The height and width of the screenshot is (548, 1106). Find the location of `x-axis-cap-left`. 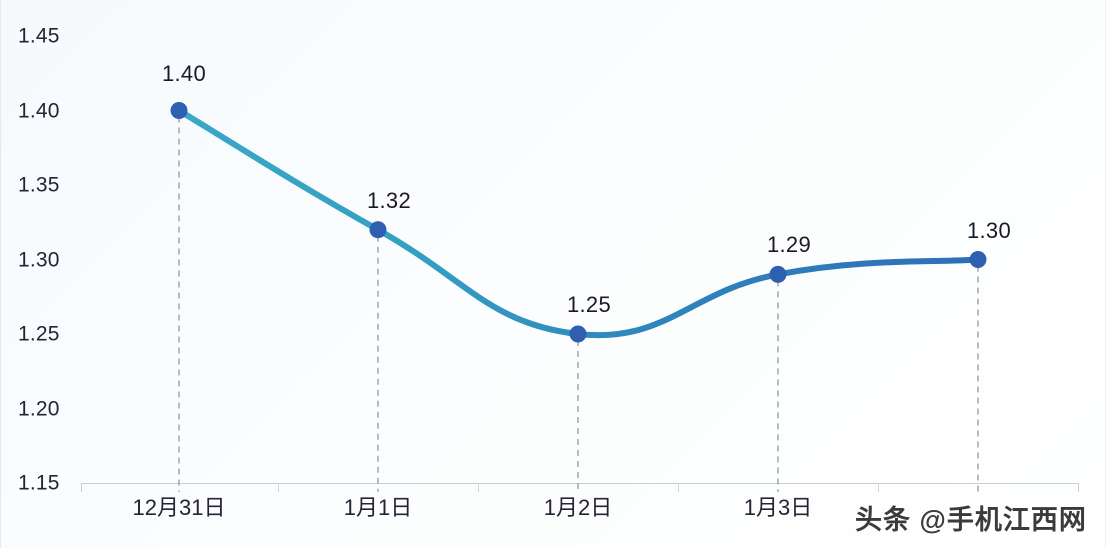

x-axis-cap-left is located at coordinates (81, 487).